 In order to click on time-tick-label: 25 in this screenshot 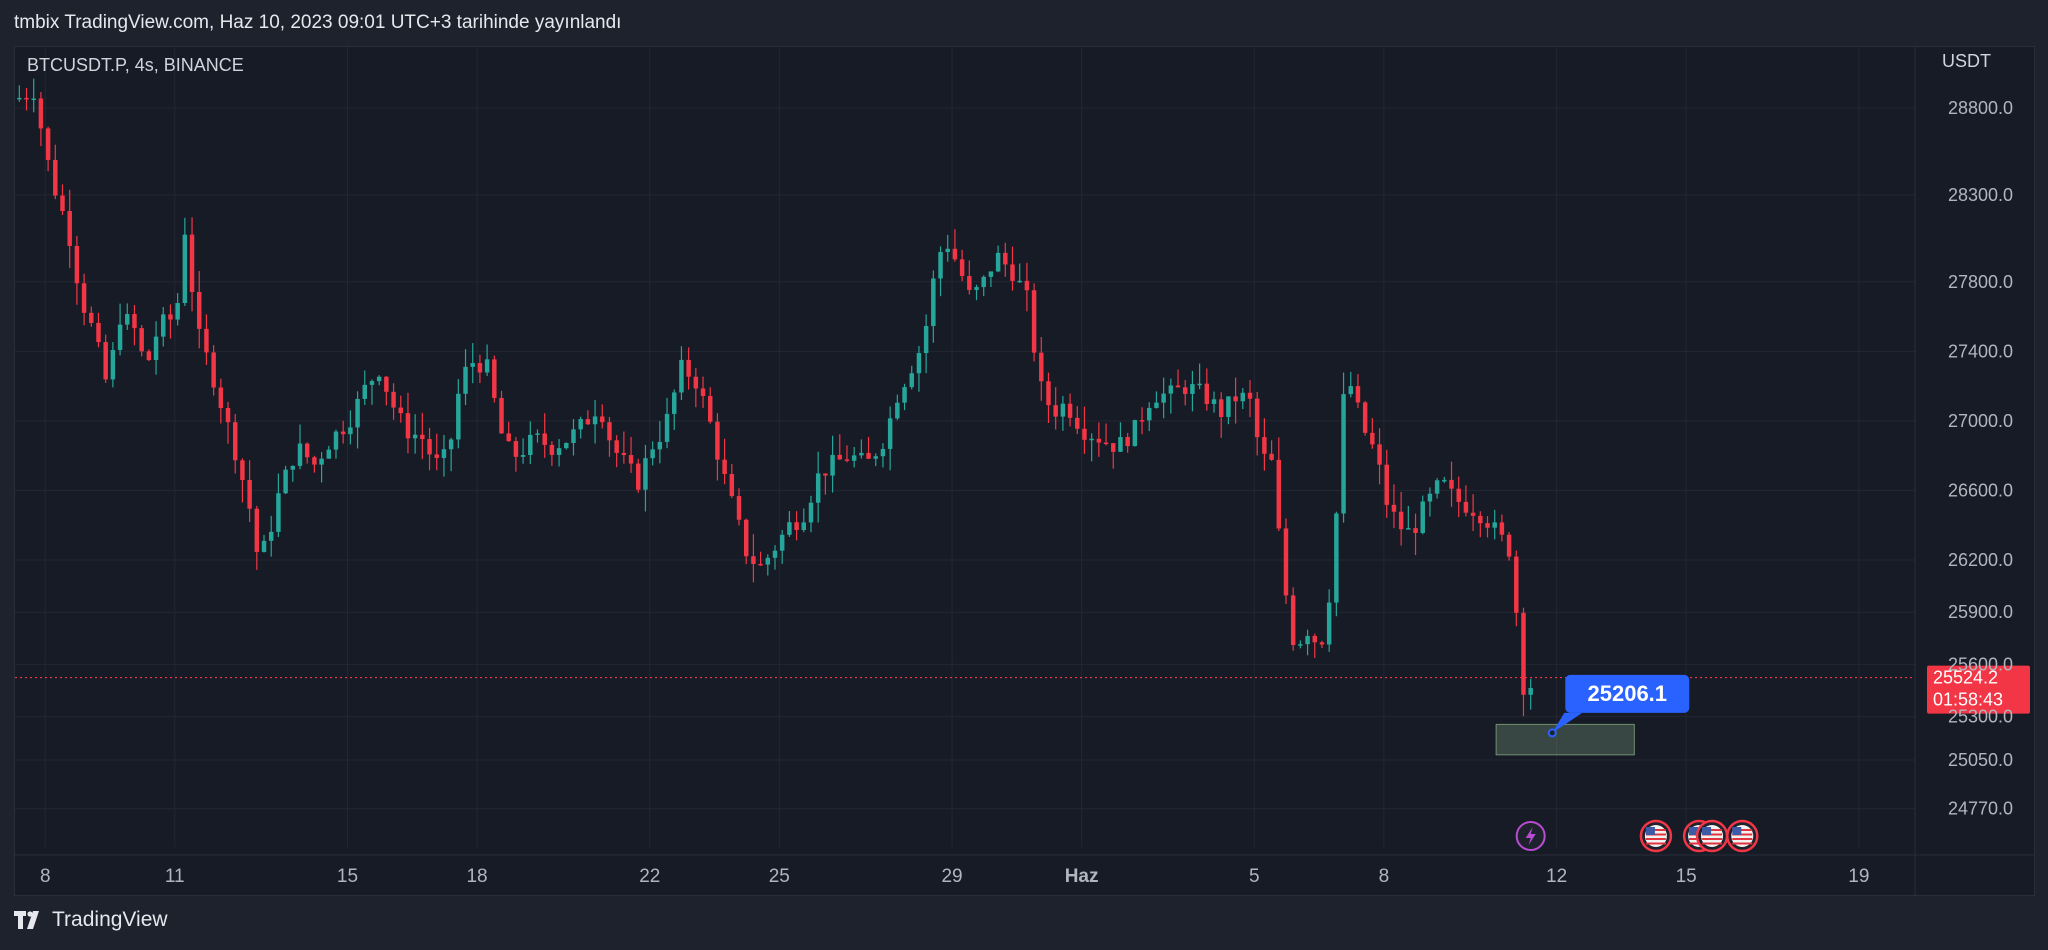, I will do `click(779, 876)`.